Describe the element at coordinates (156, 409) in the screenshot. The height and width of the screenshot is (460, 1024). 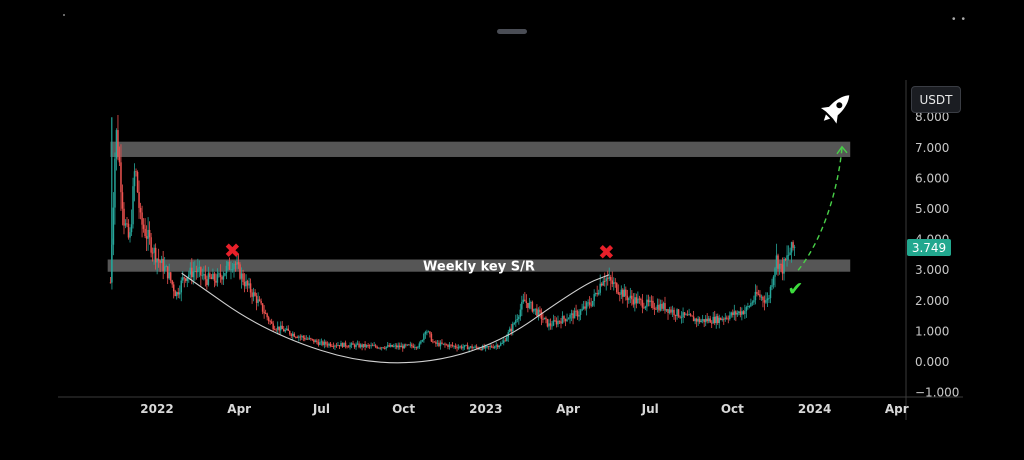
I see `x-tick-label: 2022` at that location.